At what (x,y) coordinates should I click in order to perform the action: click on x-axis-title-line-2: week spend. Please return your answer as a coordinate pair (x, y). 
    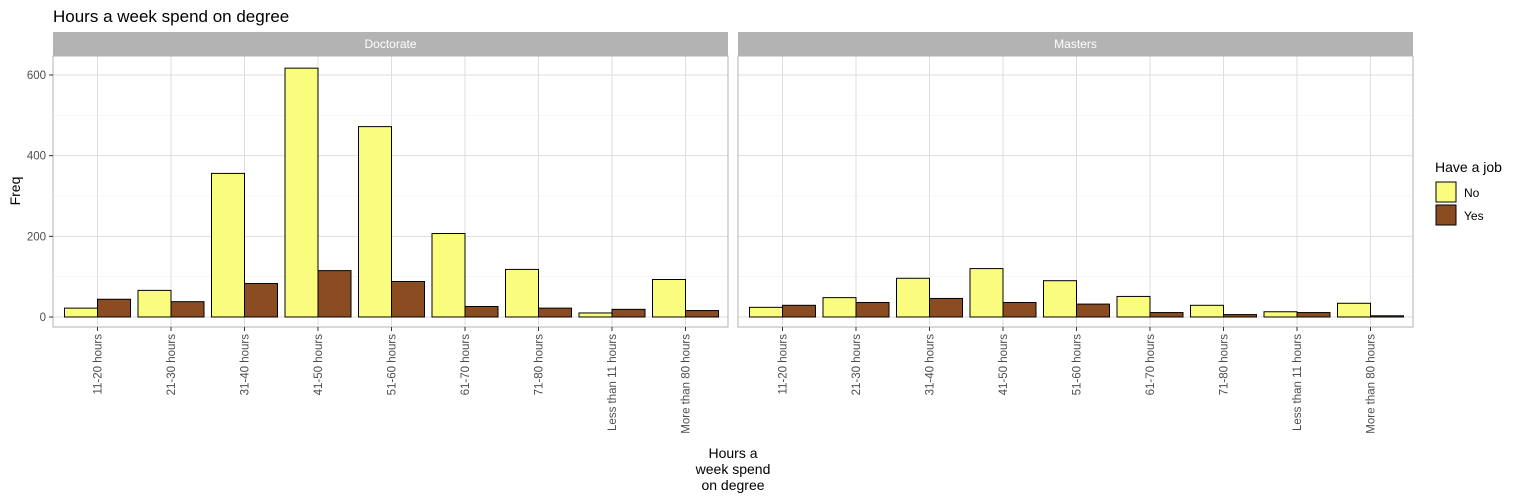
    Looking at the image, I should click on (733, 469).